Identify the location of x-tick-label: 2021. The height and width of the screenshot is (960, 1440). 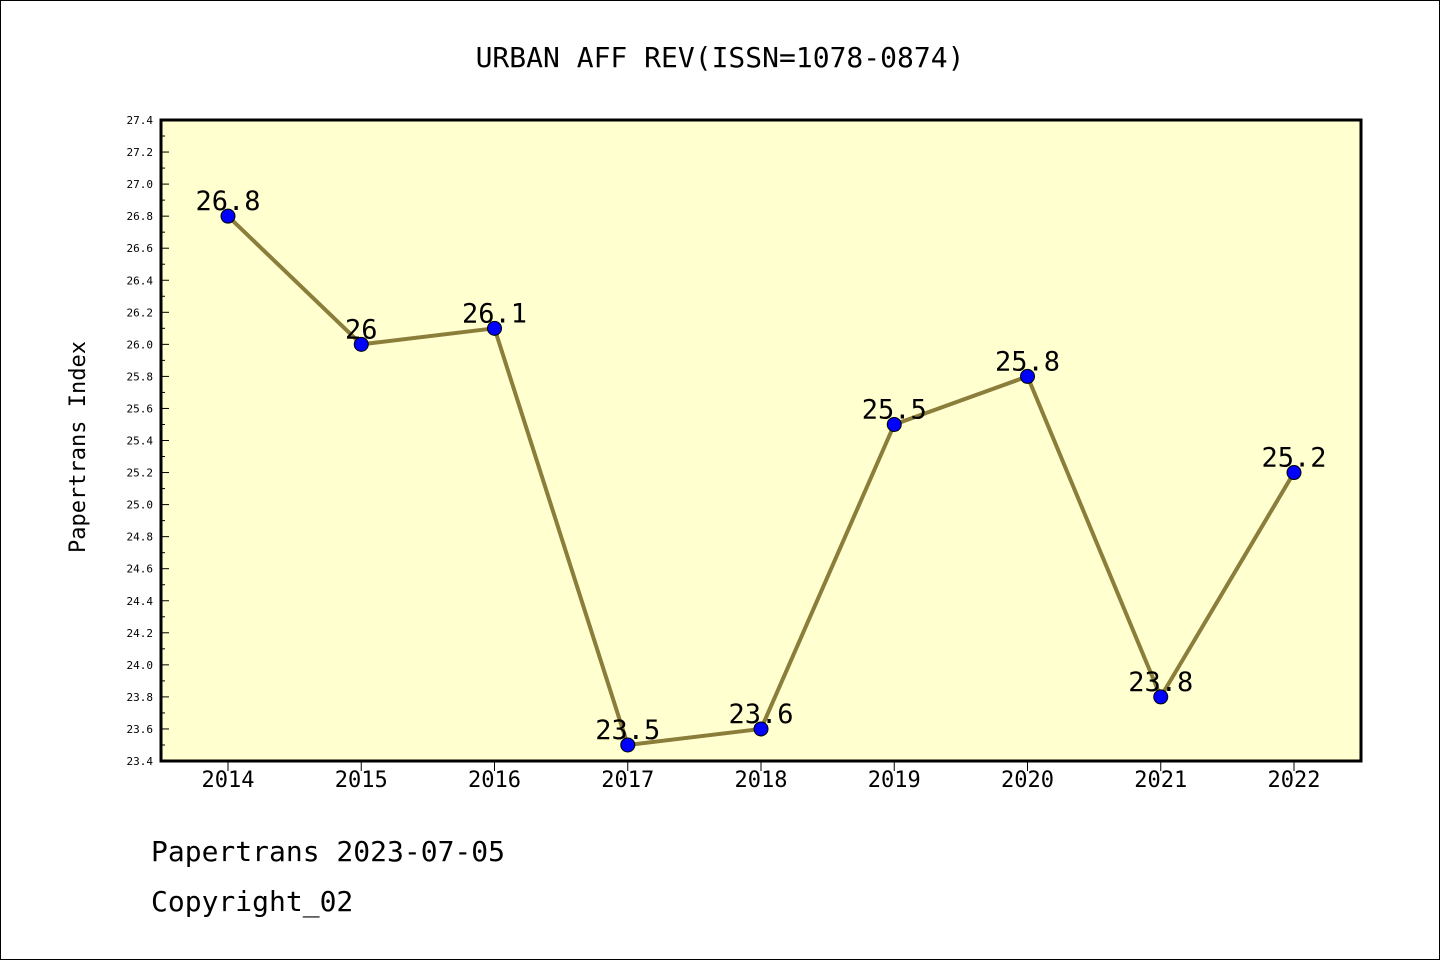
(1160, 780).